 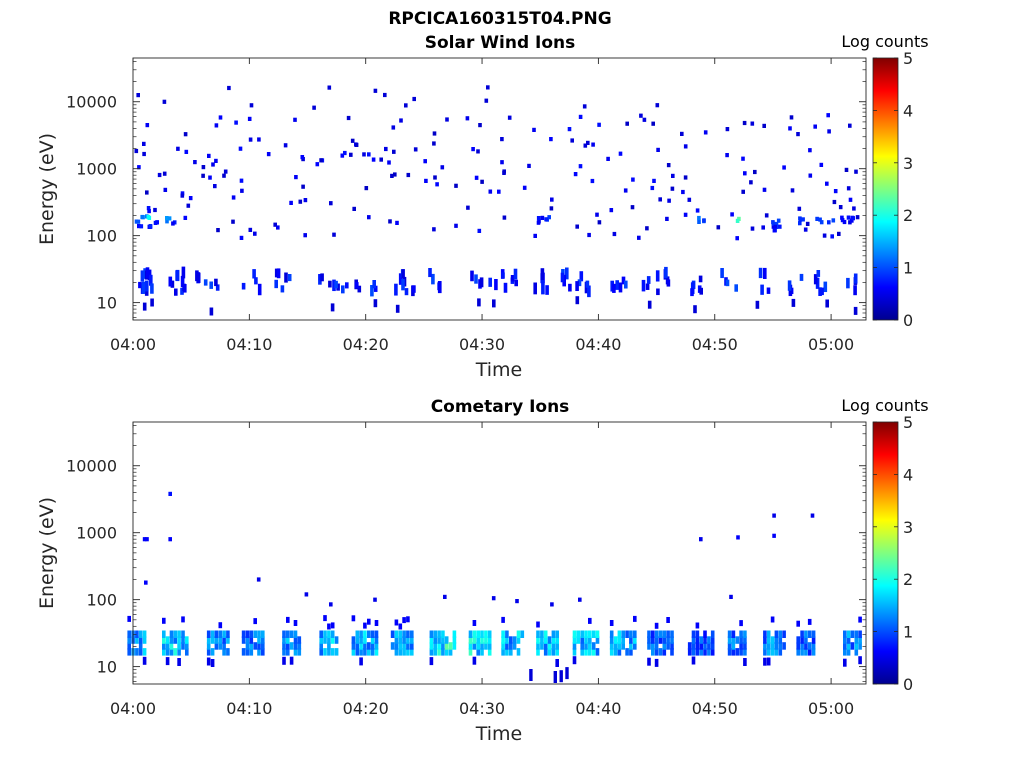 What do you see at coordinates (499, 734) in the screenshot?
I see `x-axis-label: Time` at bounding box center [499, 734].